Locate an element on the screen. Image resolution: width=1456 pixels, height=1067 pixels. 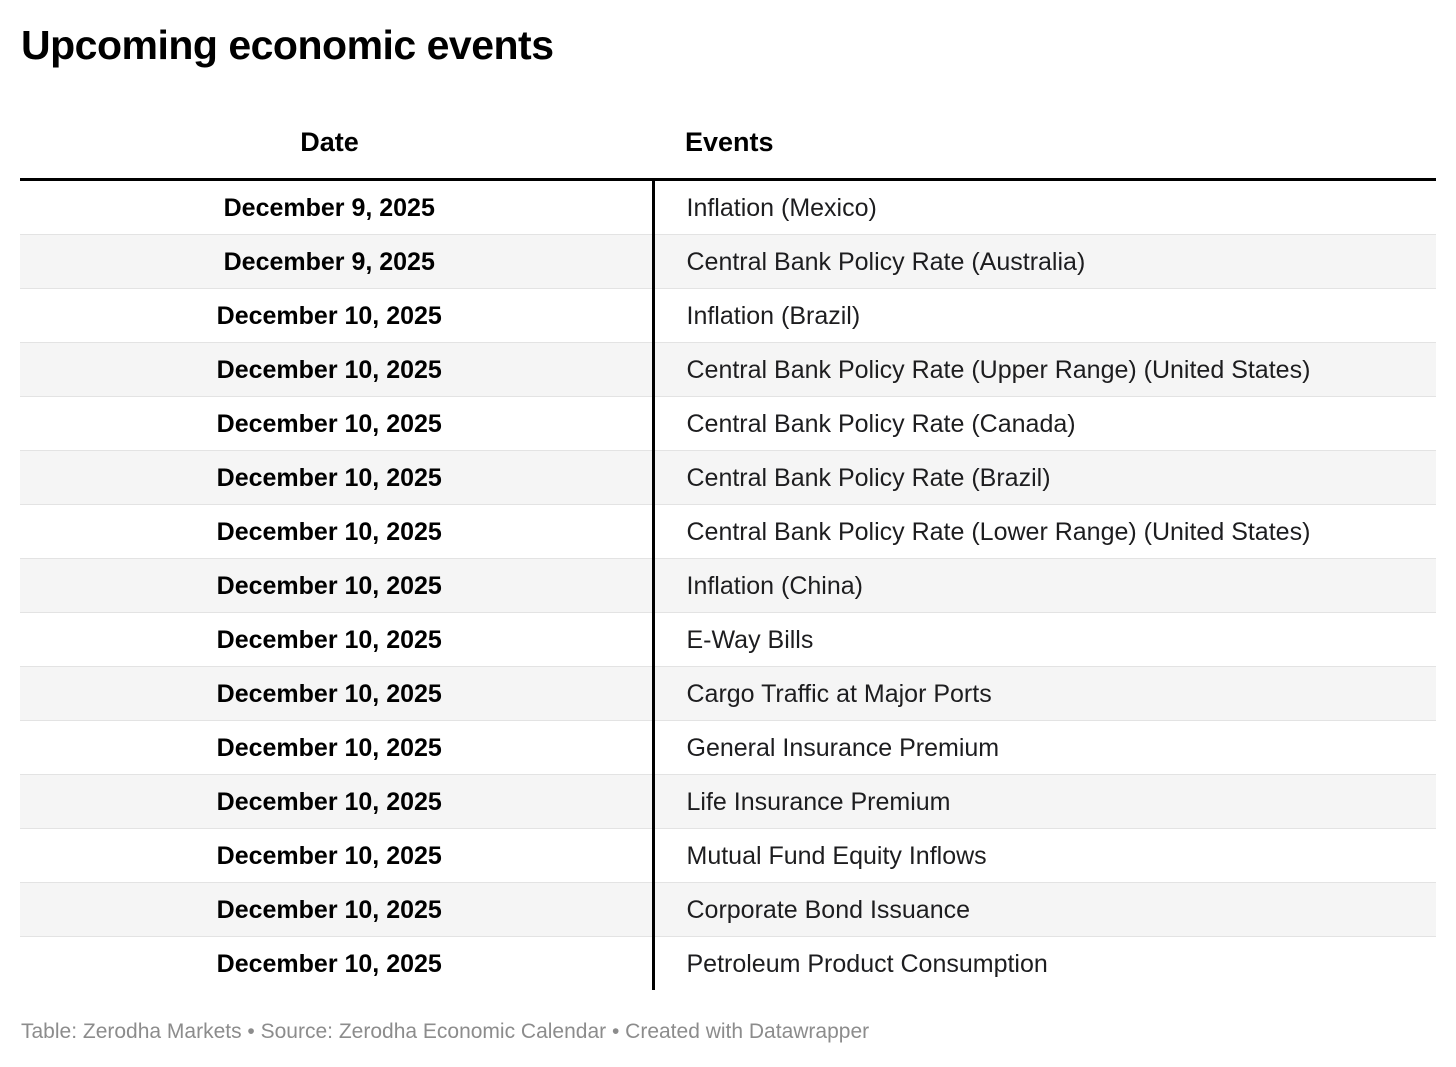
table-row: December 10, 2025 Inflation (China) is located at coordinates (728, 585).